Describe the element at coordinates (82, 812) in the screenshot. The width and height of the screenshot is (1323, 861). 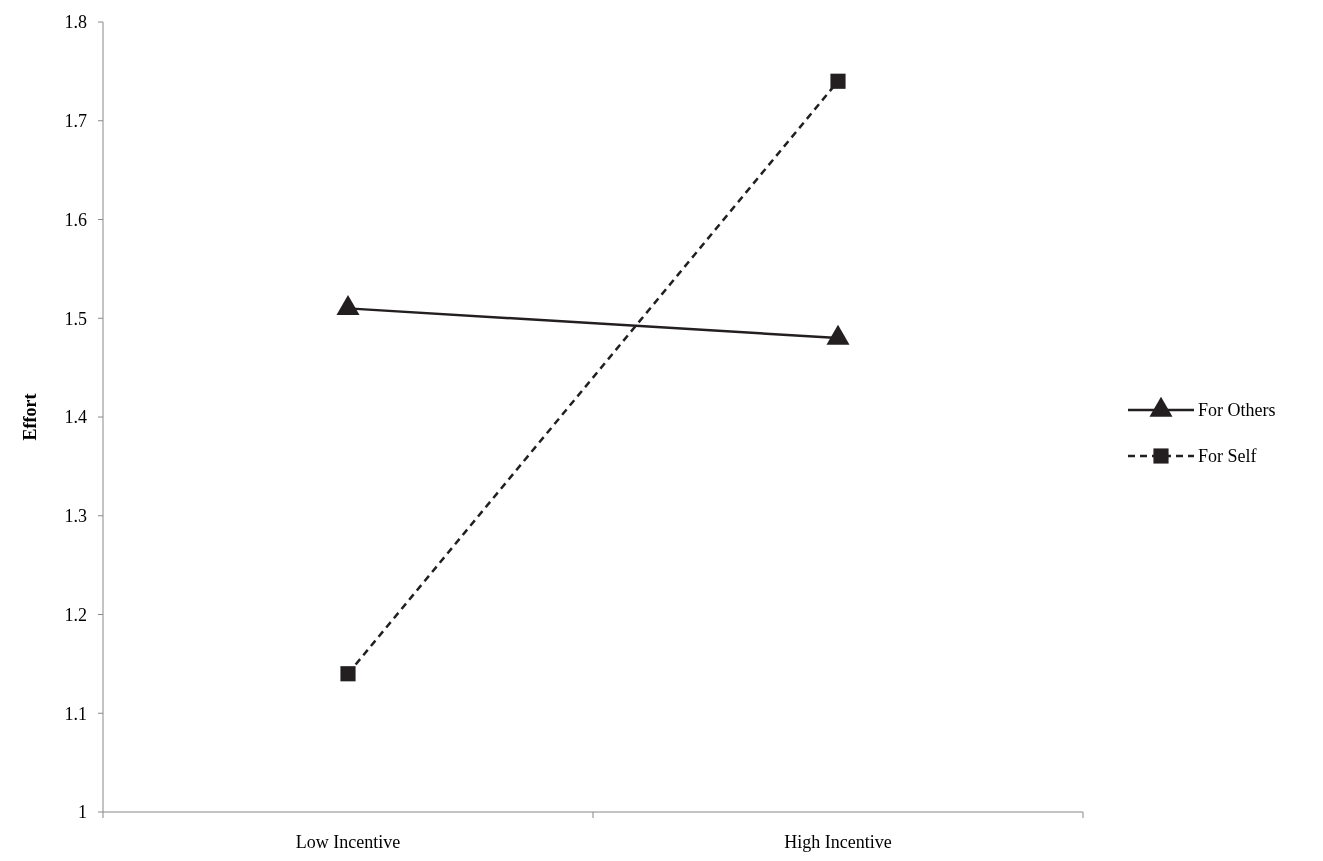
I see `y-tick-label: 1` at that location.